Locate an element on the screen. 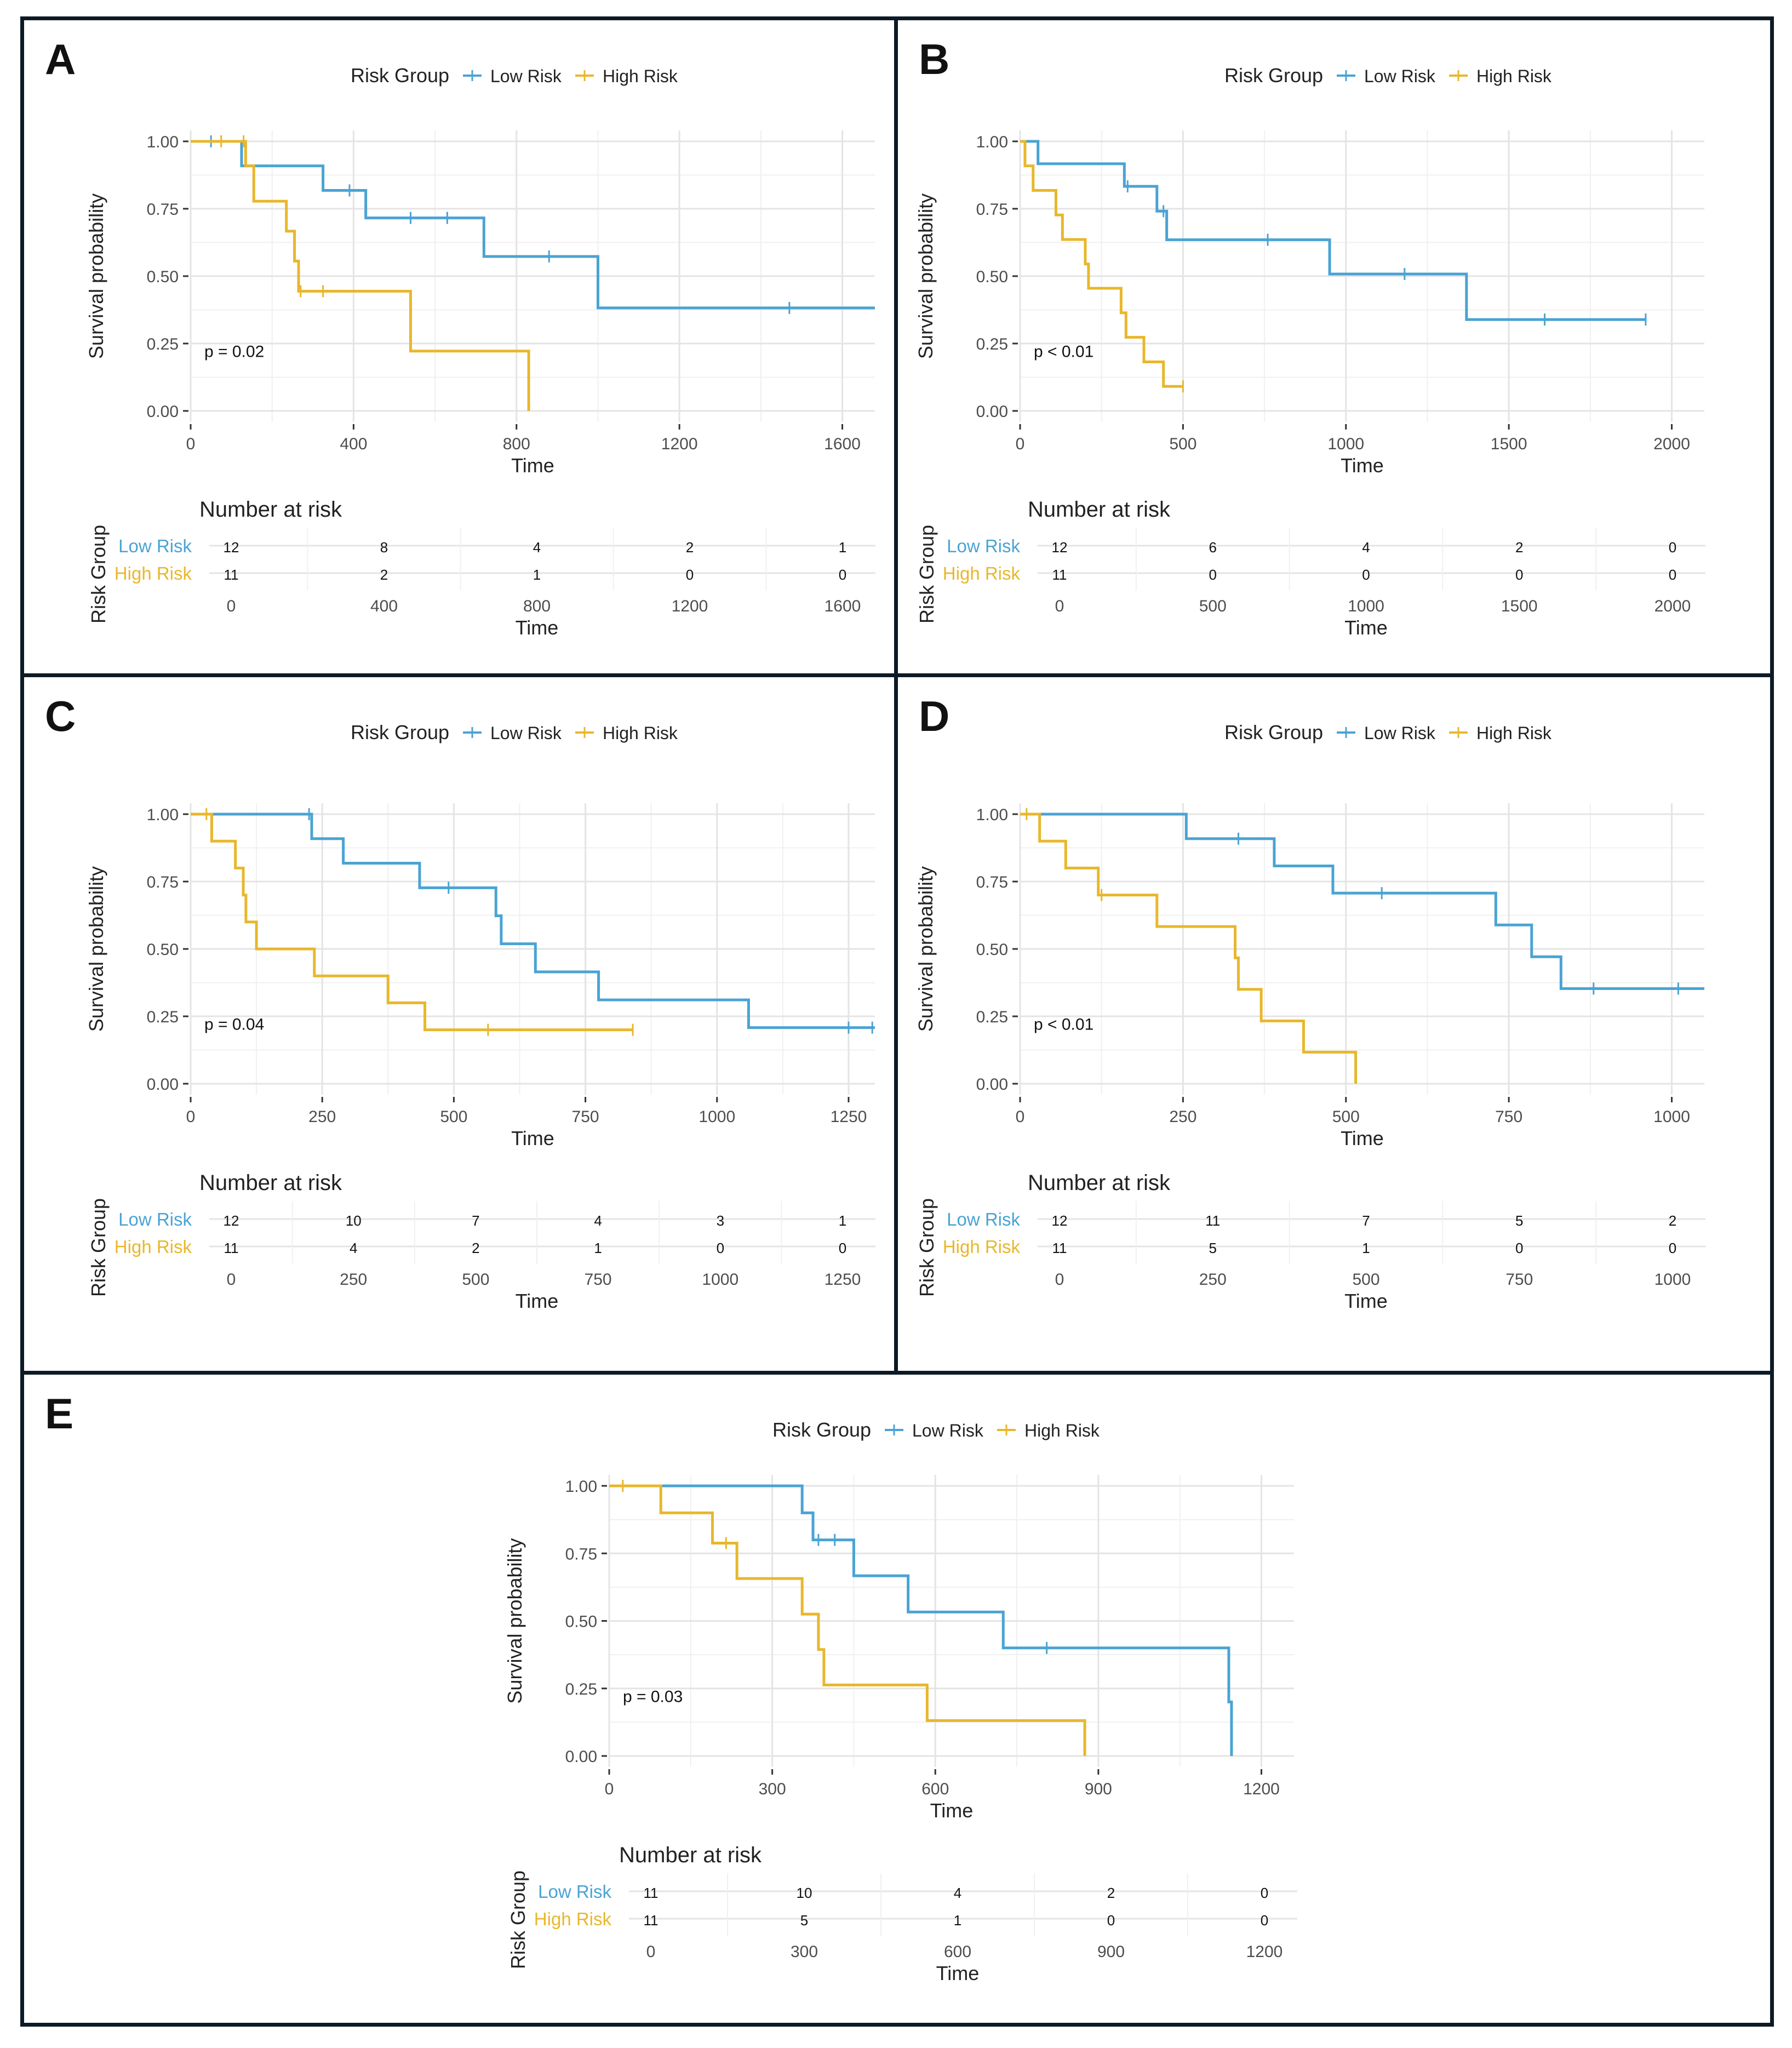 Image resolution: width=1792 pixels, height=2048 pixels. risk-count-high: 2 is located at coordinates (384, 575).